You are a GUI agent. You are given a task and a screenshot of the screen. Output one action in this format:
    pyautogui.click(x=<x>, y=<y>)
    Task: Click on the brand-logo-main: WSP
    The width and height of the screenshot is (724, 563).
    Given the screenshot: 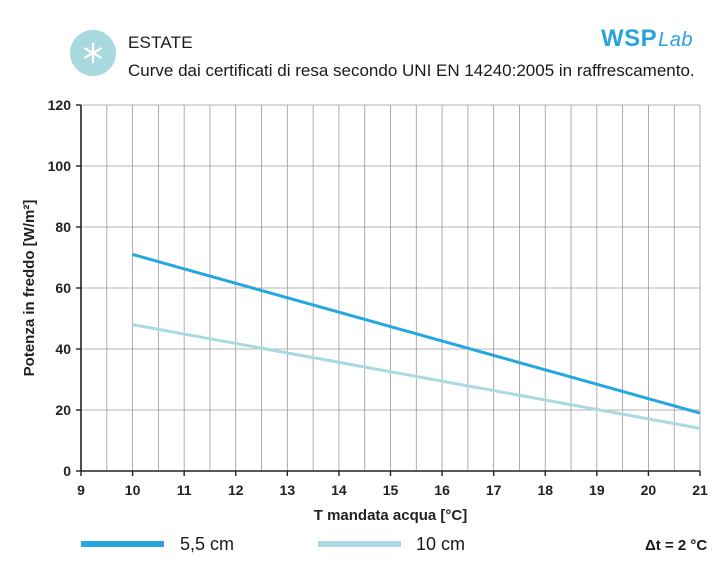 What is the action you would take?
    pyautogui.click(x=629, y=38)
    